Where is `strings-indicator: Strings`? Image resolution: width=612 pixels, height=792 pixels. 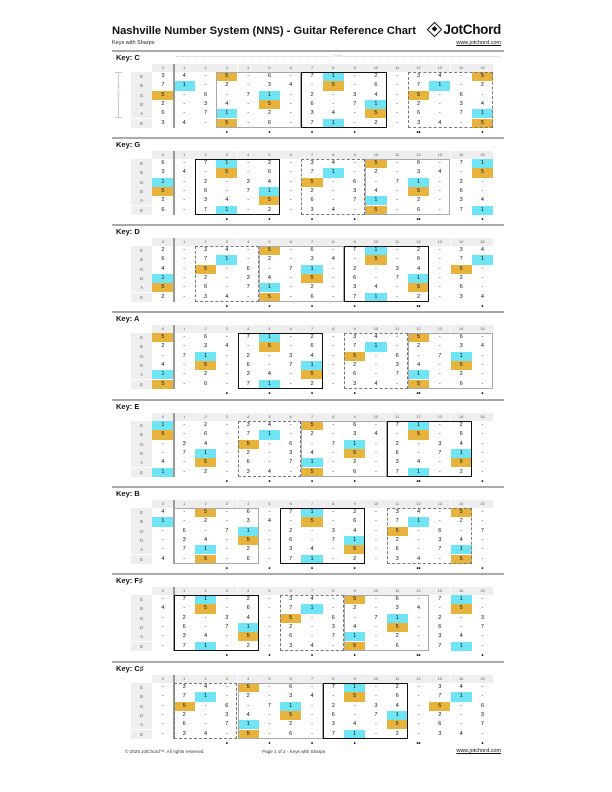 strings-indicator: Strings is located at coordinates (119, 95).